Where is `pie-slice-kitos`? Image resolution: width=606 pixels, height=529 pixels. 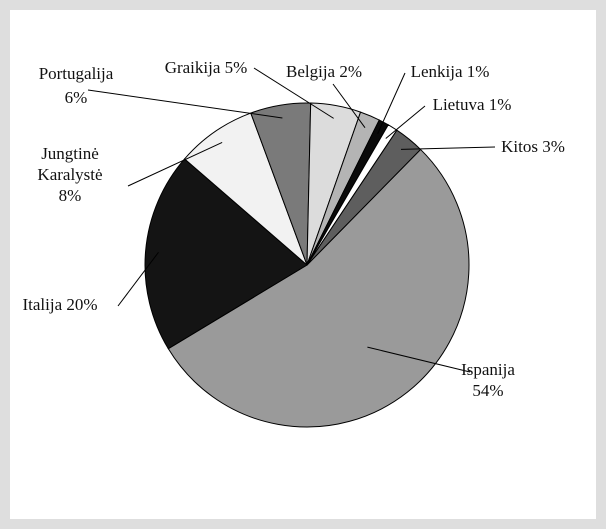
pie-slice-kitos is located at coordinates (364, 197).